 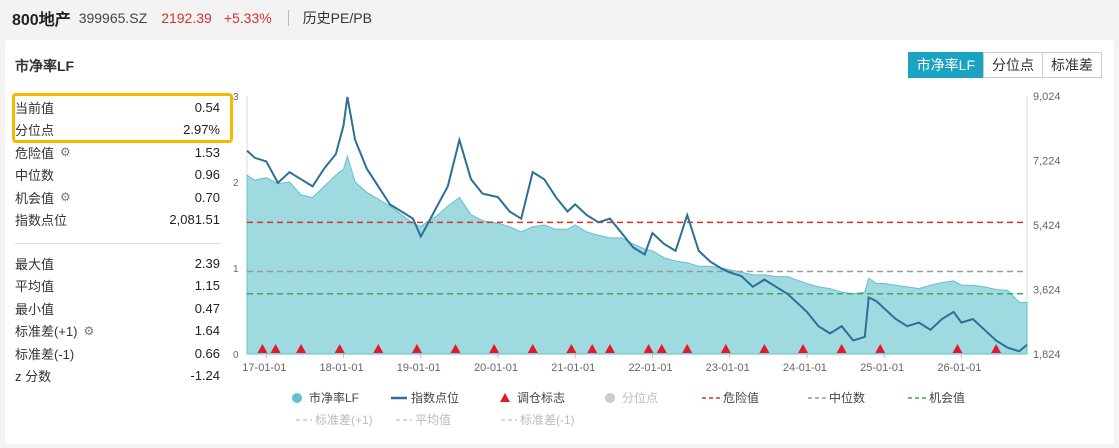 What do you see at coordinates (117, 243) in the screenshot?
I see `stats-divider` at bounding box center [117, 243].